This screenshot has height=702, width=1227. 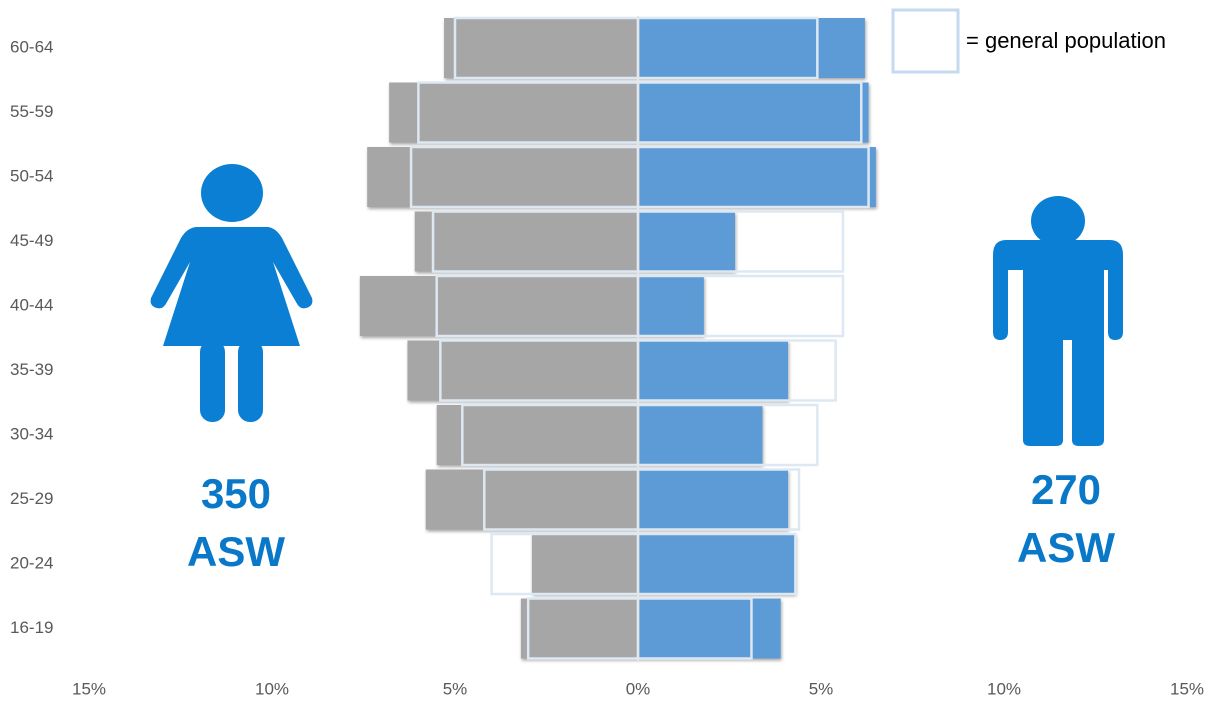 What do you see at coordinates (1066, 489) in the screenshot?
I see `annotation: 270` at bounding box center [1066, 489].